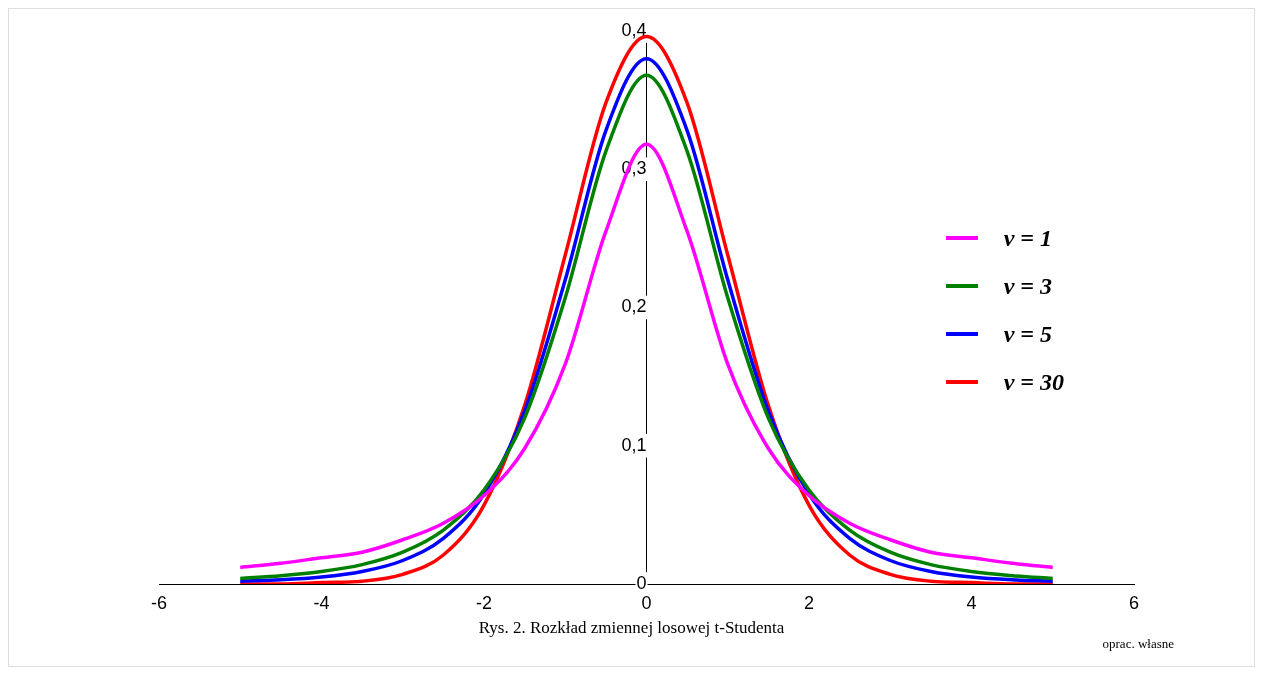 The height and width of the screenshot is (675, 1263). I want to click on x-tick-label: 4, so click(971, 602).